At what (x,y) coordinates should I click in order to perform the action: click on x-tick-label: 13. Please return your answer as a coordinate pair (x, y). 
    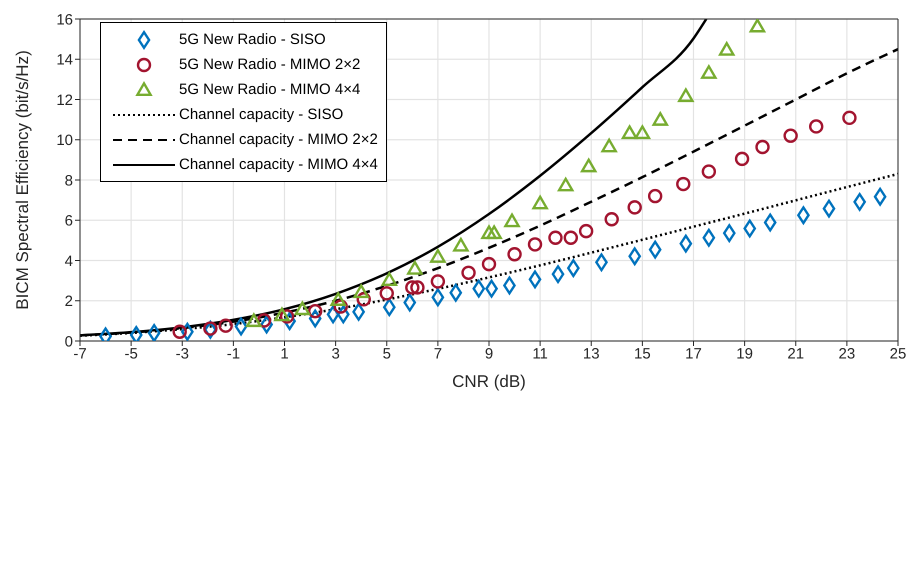
    Looking at the image, I should click on (591, 354).